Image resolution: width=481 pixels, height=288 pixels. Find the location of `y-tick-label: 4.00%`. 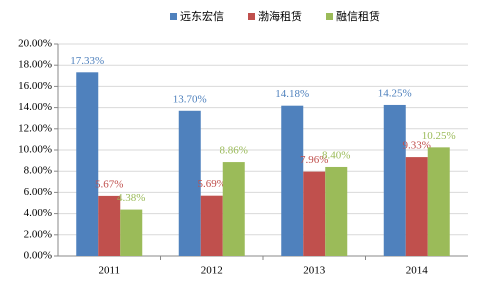

y-tick-label: 4.00% is located at coordinates (38, 213).